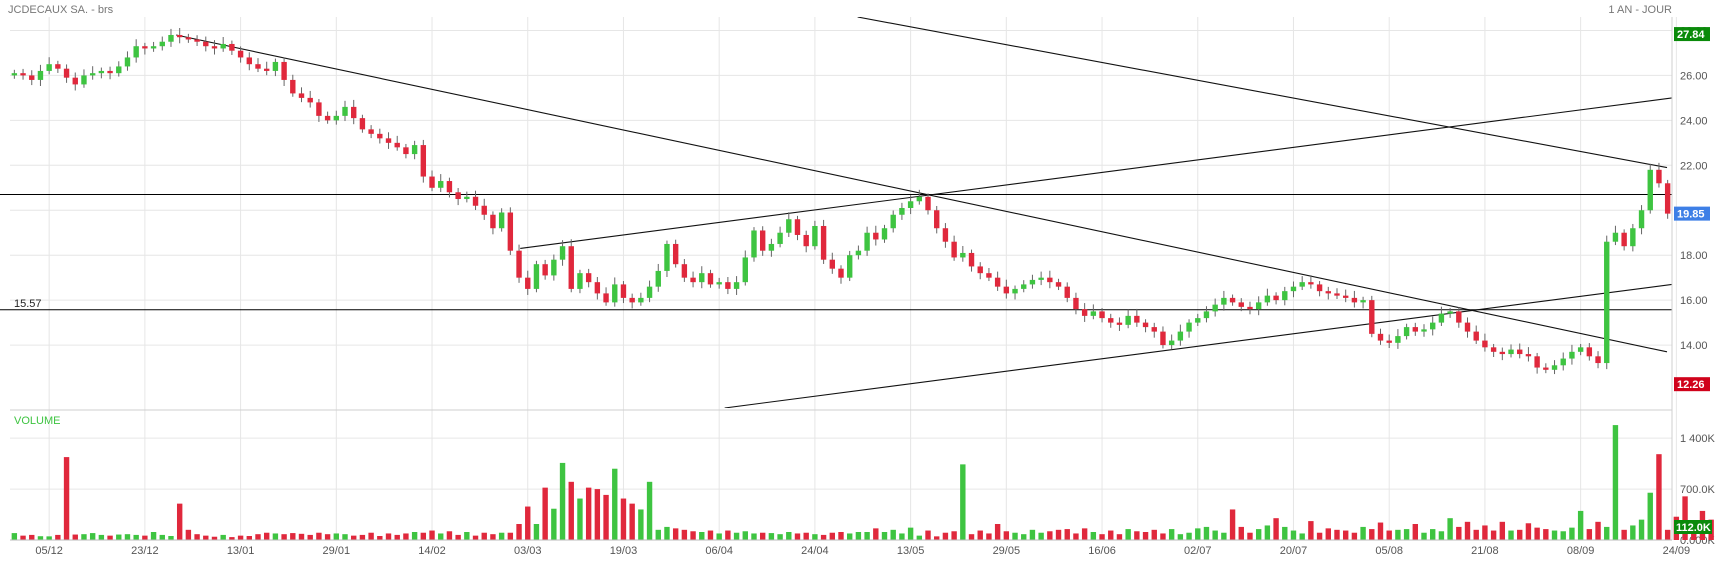  I want to click on date-tick-label: 20/07, so click(1294, 551).